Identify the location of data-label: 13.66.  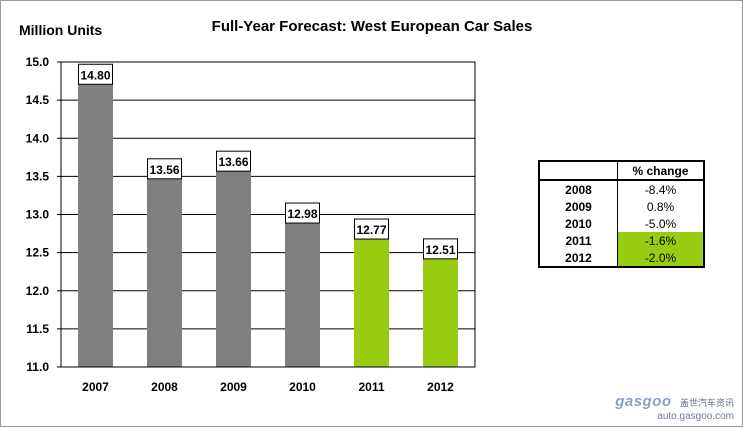
(233, 162).